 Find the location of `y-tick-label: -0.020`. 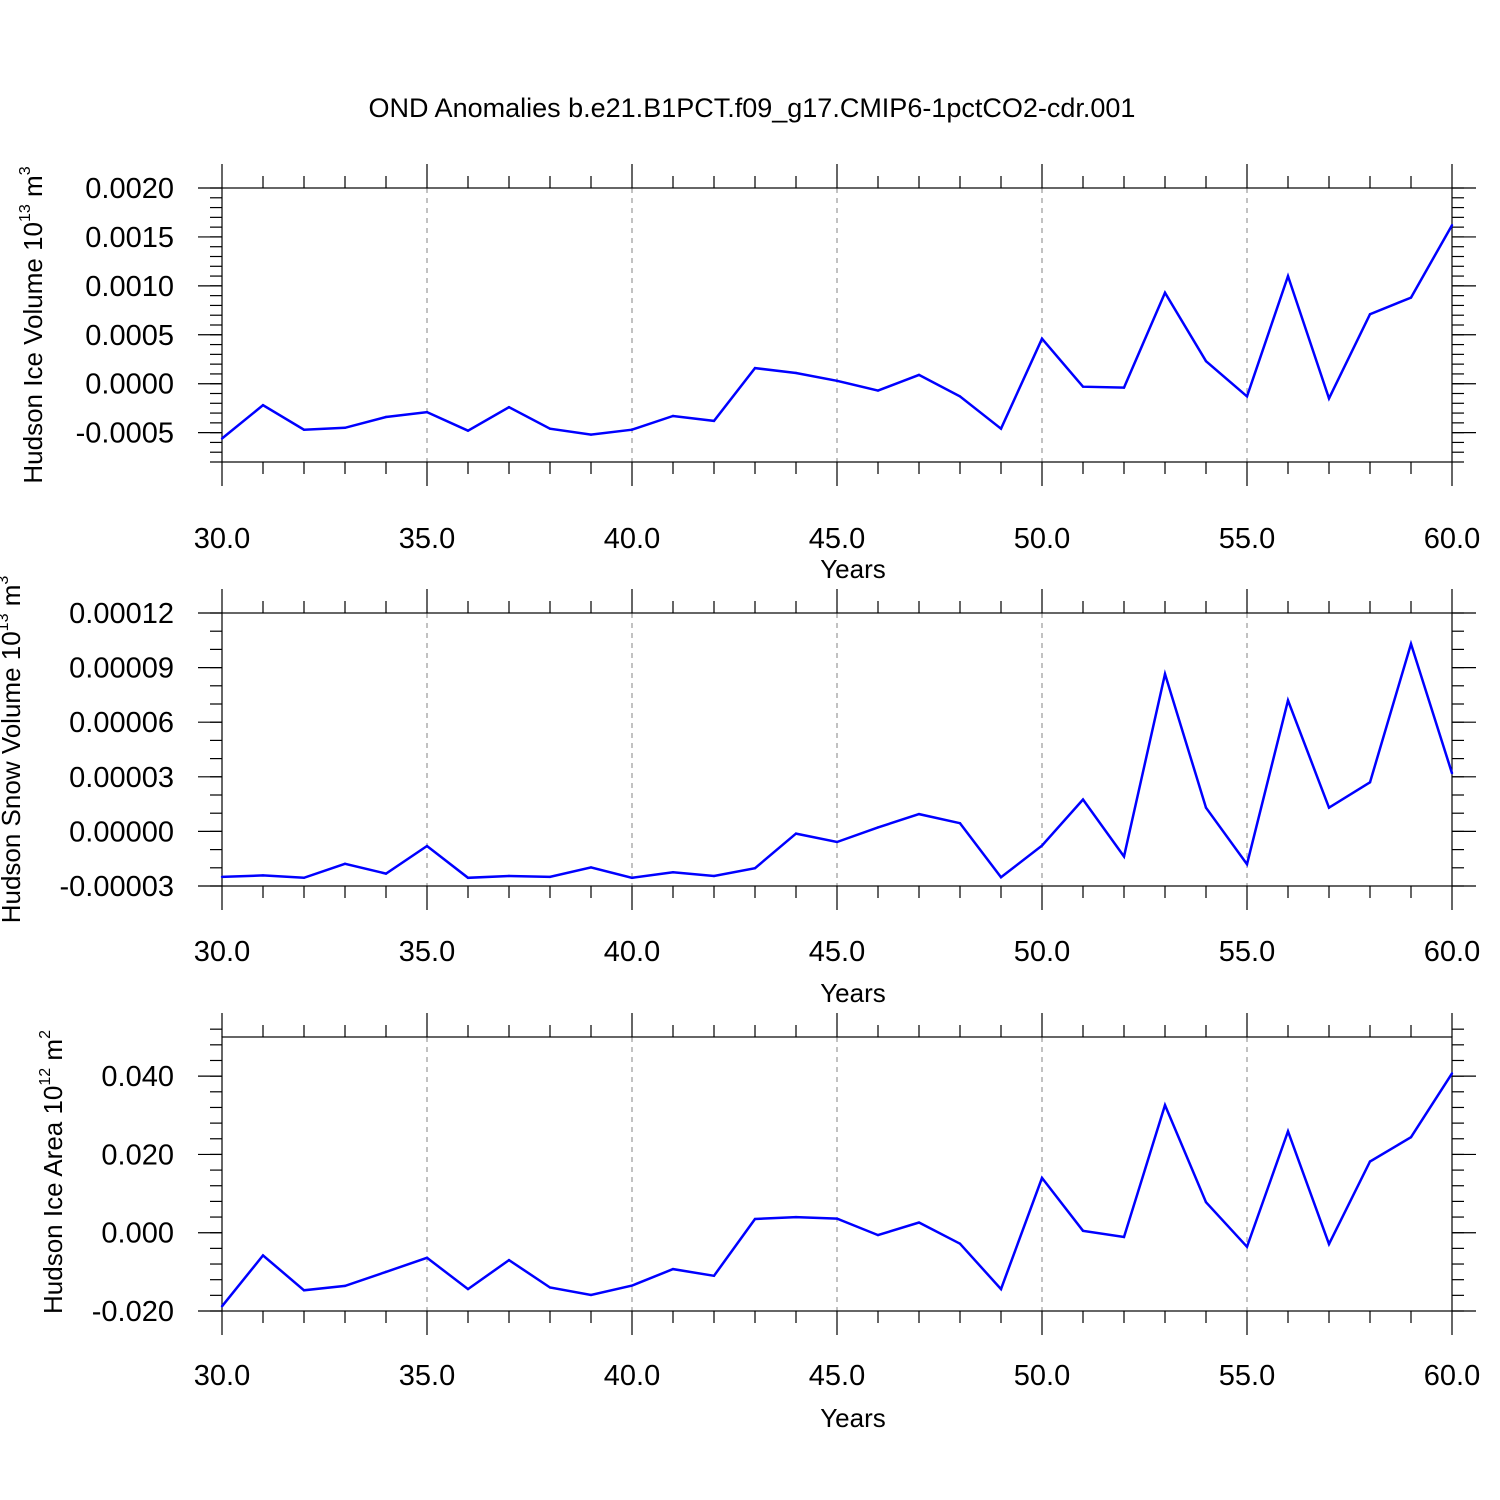

y-tick-label: -0.020 is located at coordinates (133, 1312).